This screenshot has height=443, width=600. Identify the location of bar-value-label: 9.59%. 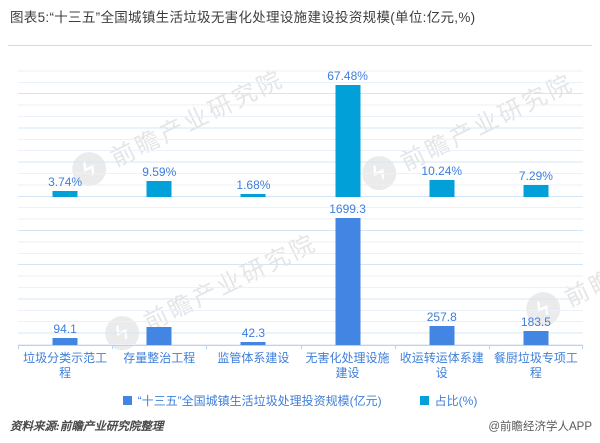
(159, 172).